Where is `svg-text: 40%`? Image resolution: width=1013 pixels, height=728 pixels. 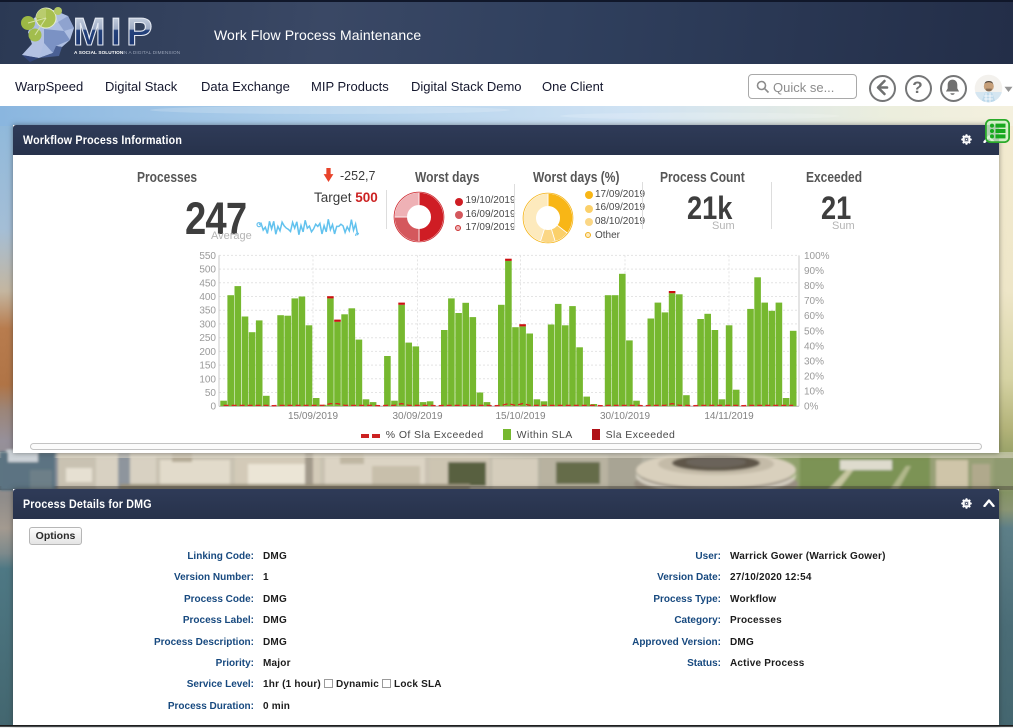 svg-text: 40% is located at coordinates (814, 346).